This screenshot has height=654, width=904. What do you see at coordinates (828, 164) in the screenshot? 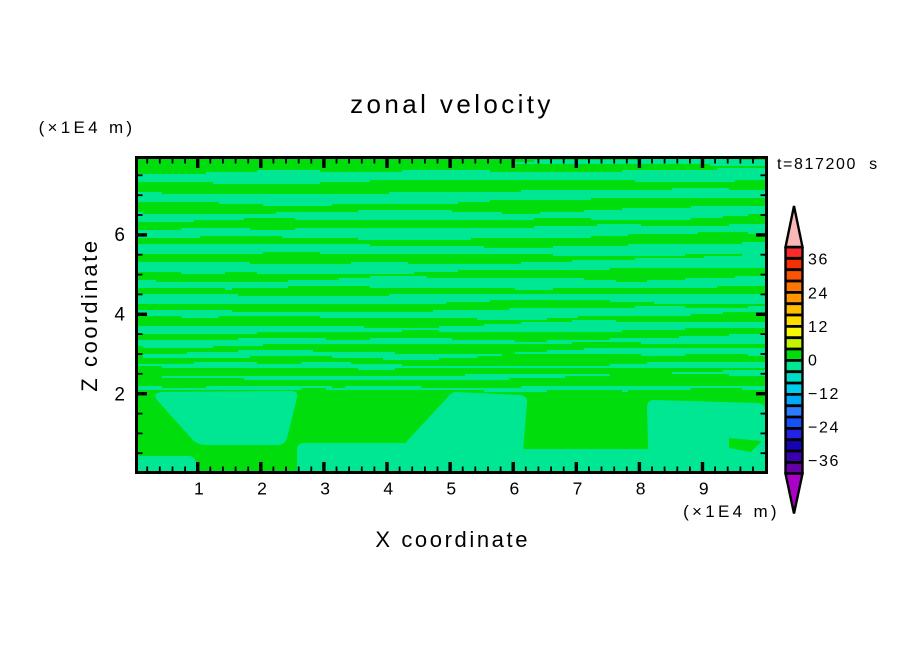
I see `svg-text: t=817200 s` at bounding box center [828, 164].